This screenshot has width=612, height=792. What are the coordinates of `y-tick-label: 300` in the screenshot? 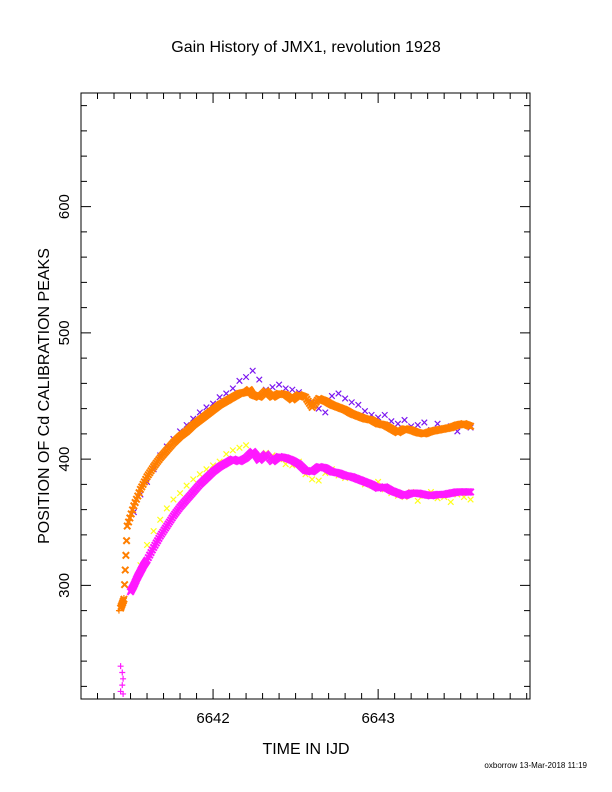 It's located at (64, 585).